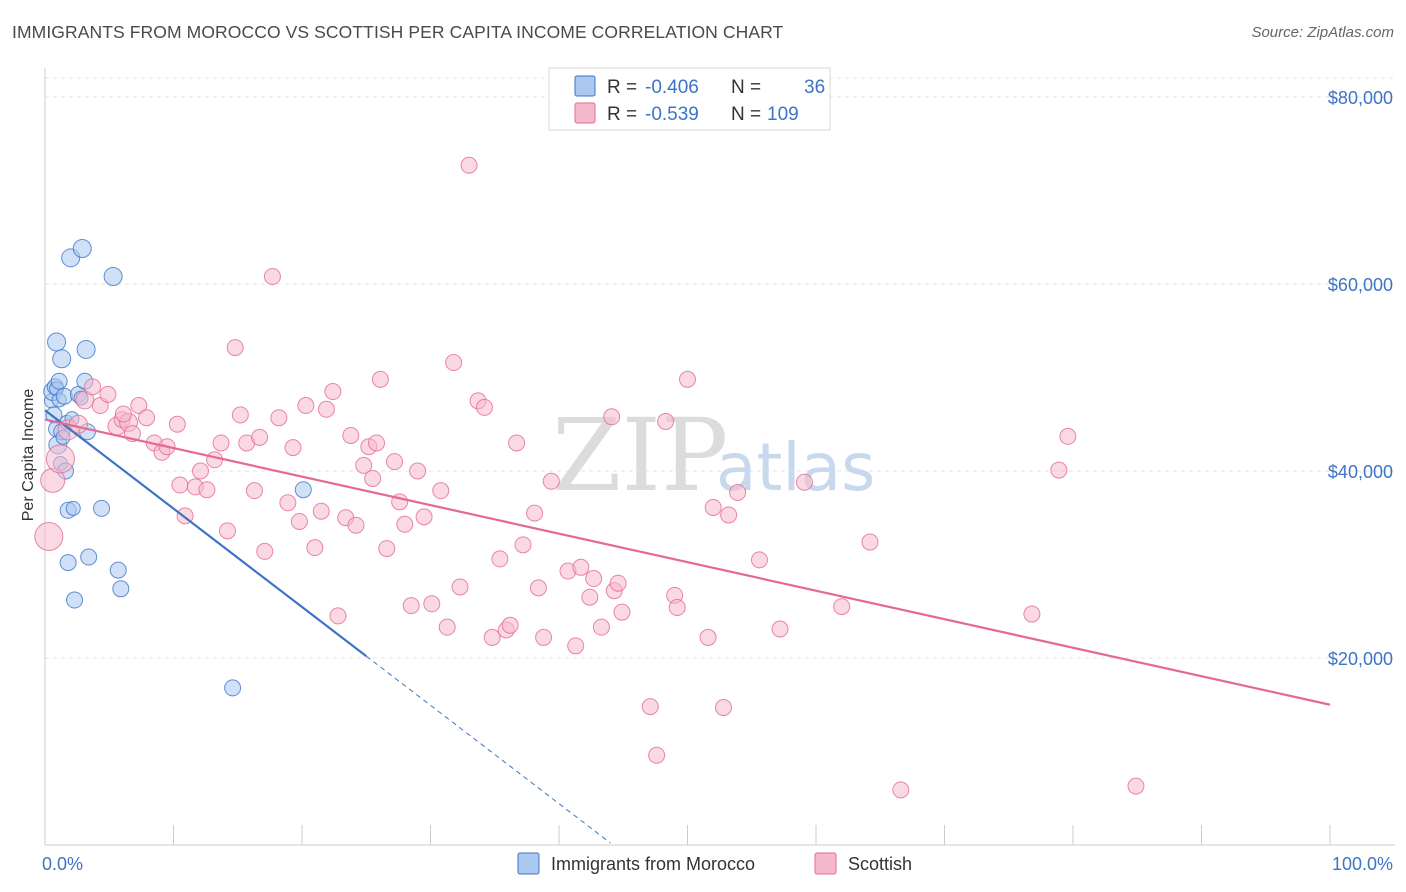 The height and width of the screenshot is (892, 1406). What do you see at coordinates (1362, 864) in the screenshot?
I see `x-tick-label-1: 100.0%` at bounding box center [1362, 864].